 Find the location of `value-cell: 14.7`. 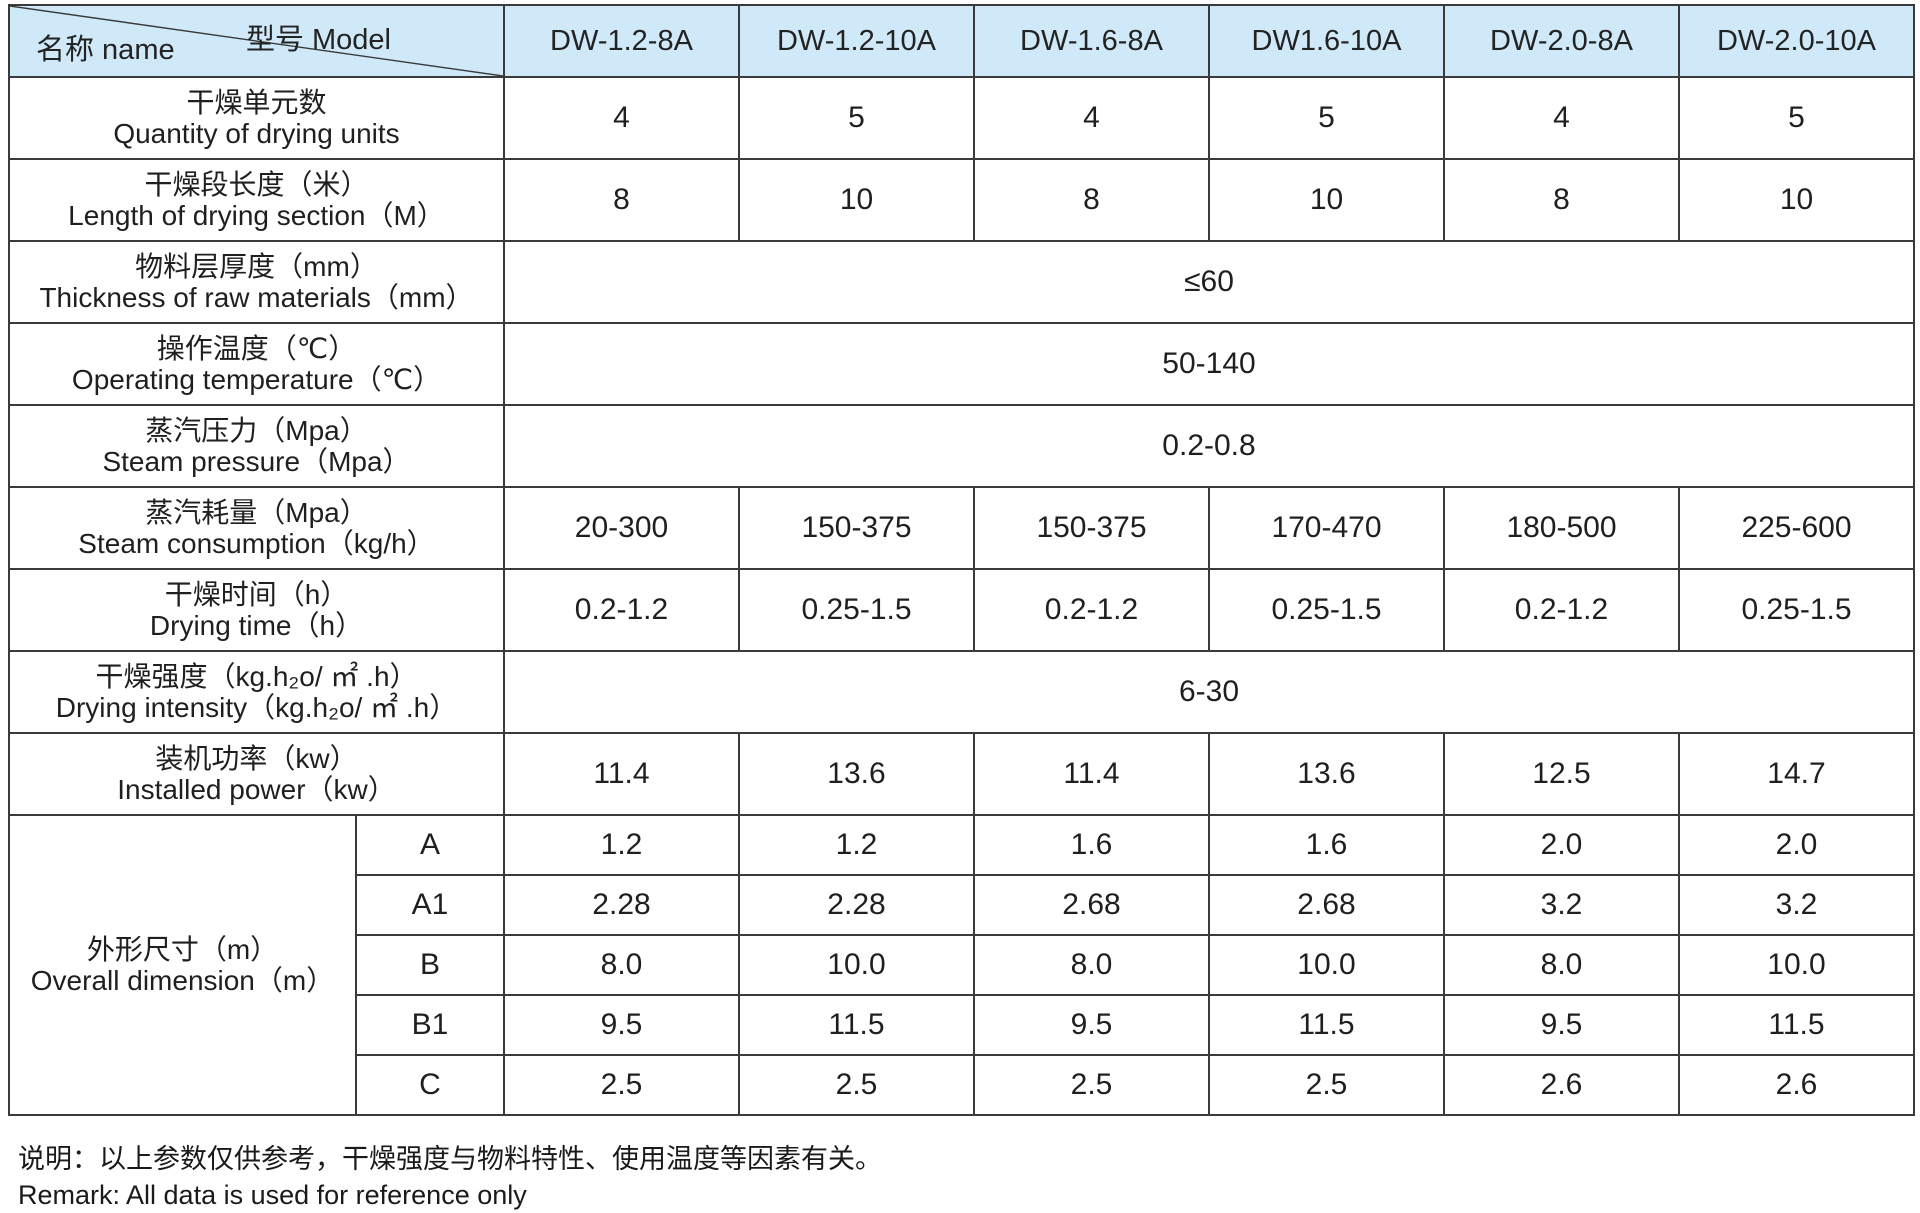

value-cell: 14.7 is located at coordinates (1796, 774).